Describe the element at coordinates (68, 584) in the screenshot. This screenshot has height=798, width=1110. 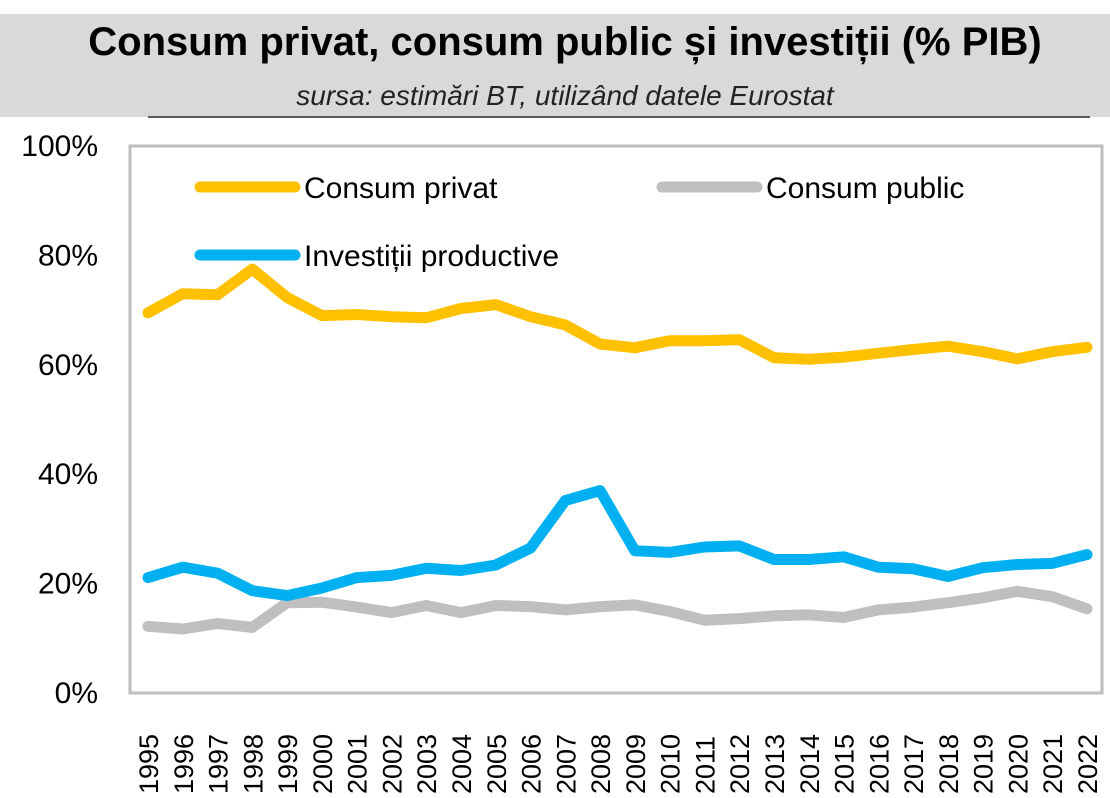
I see `y-tick-label: 20%` at that location.